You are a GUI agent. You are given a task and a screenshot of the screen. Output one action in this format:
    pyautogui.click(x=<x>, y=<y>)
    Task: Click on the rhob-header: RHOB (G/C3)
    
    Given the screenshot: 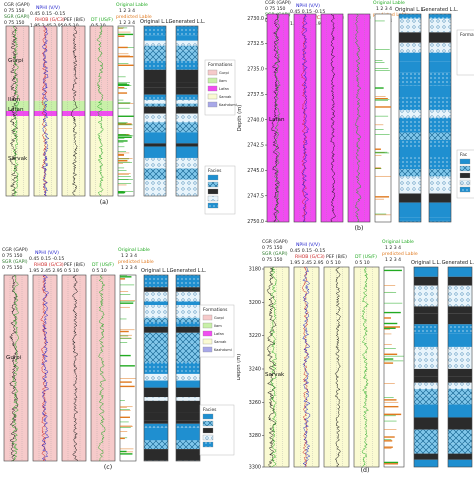 What is the action you would take?
    pyautogui.click(x=50, y=20)
    